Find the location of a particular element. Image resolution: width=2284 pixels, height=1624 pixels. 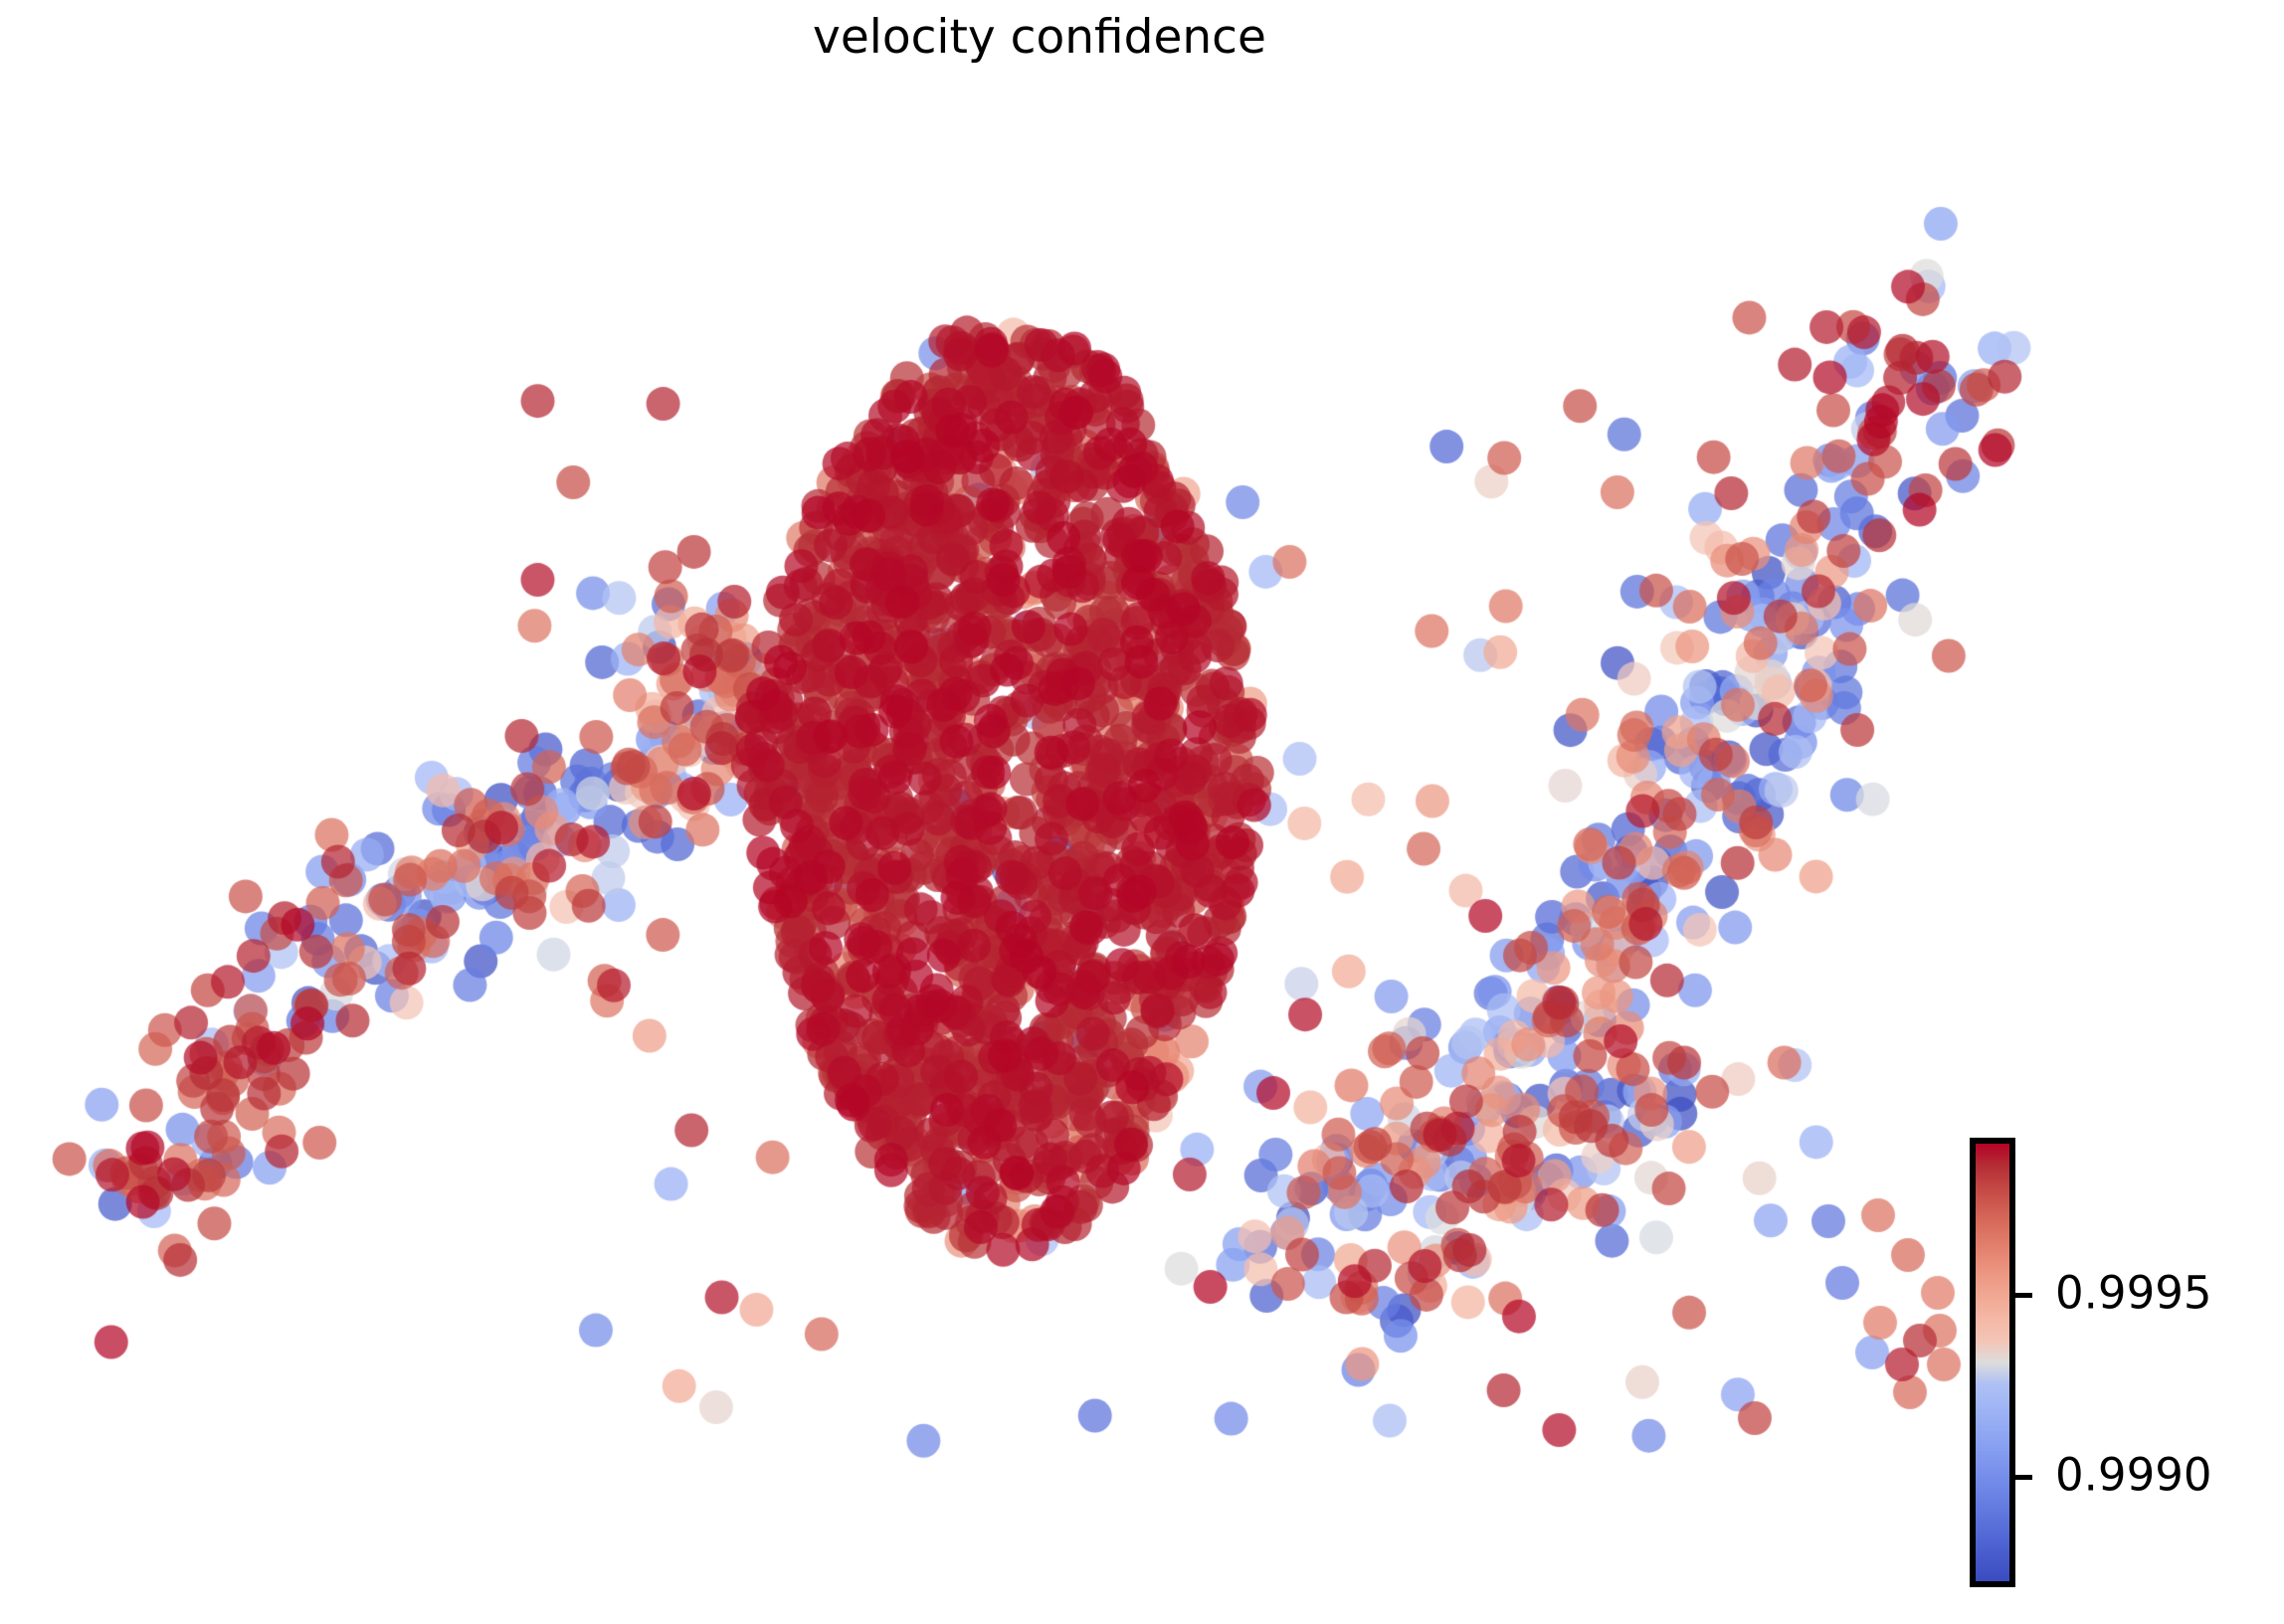

colorbar-tick-lower is located at coordinates (2024, 1477).